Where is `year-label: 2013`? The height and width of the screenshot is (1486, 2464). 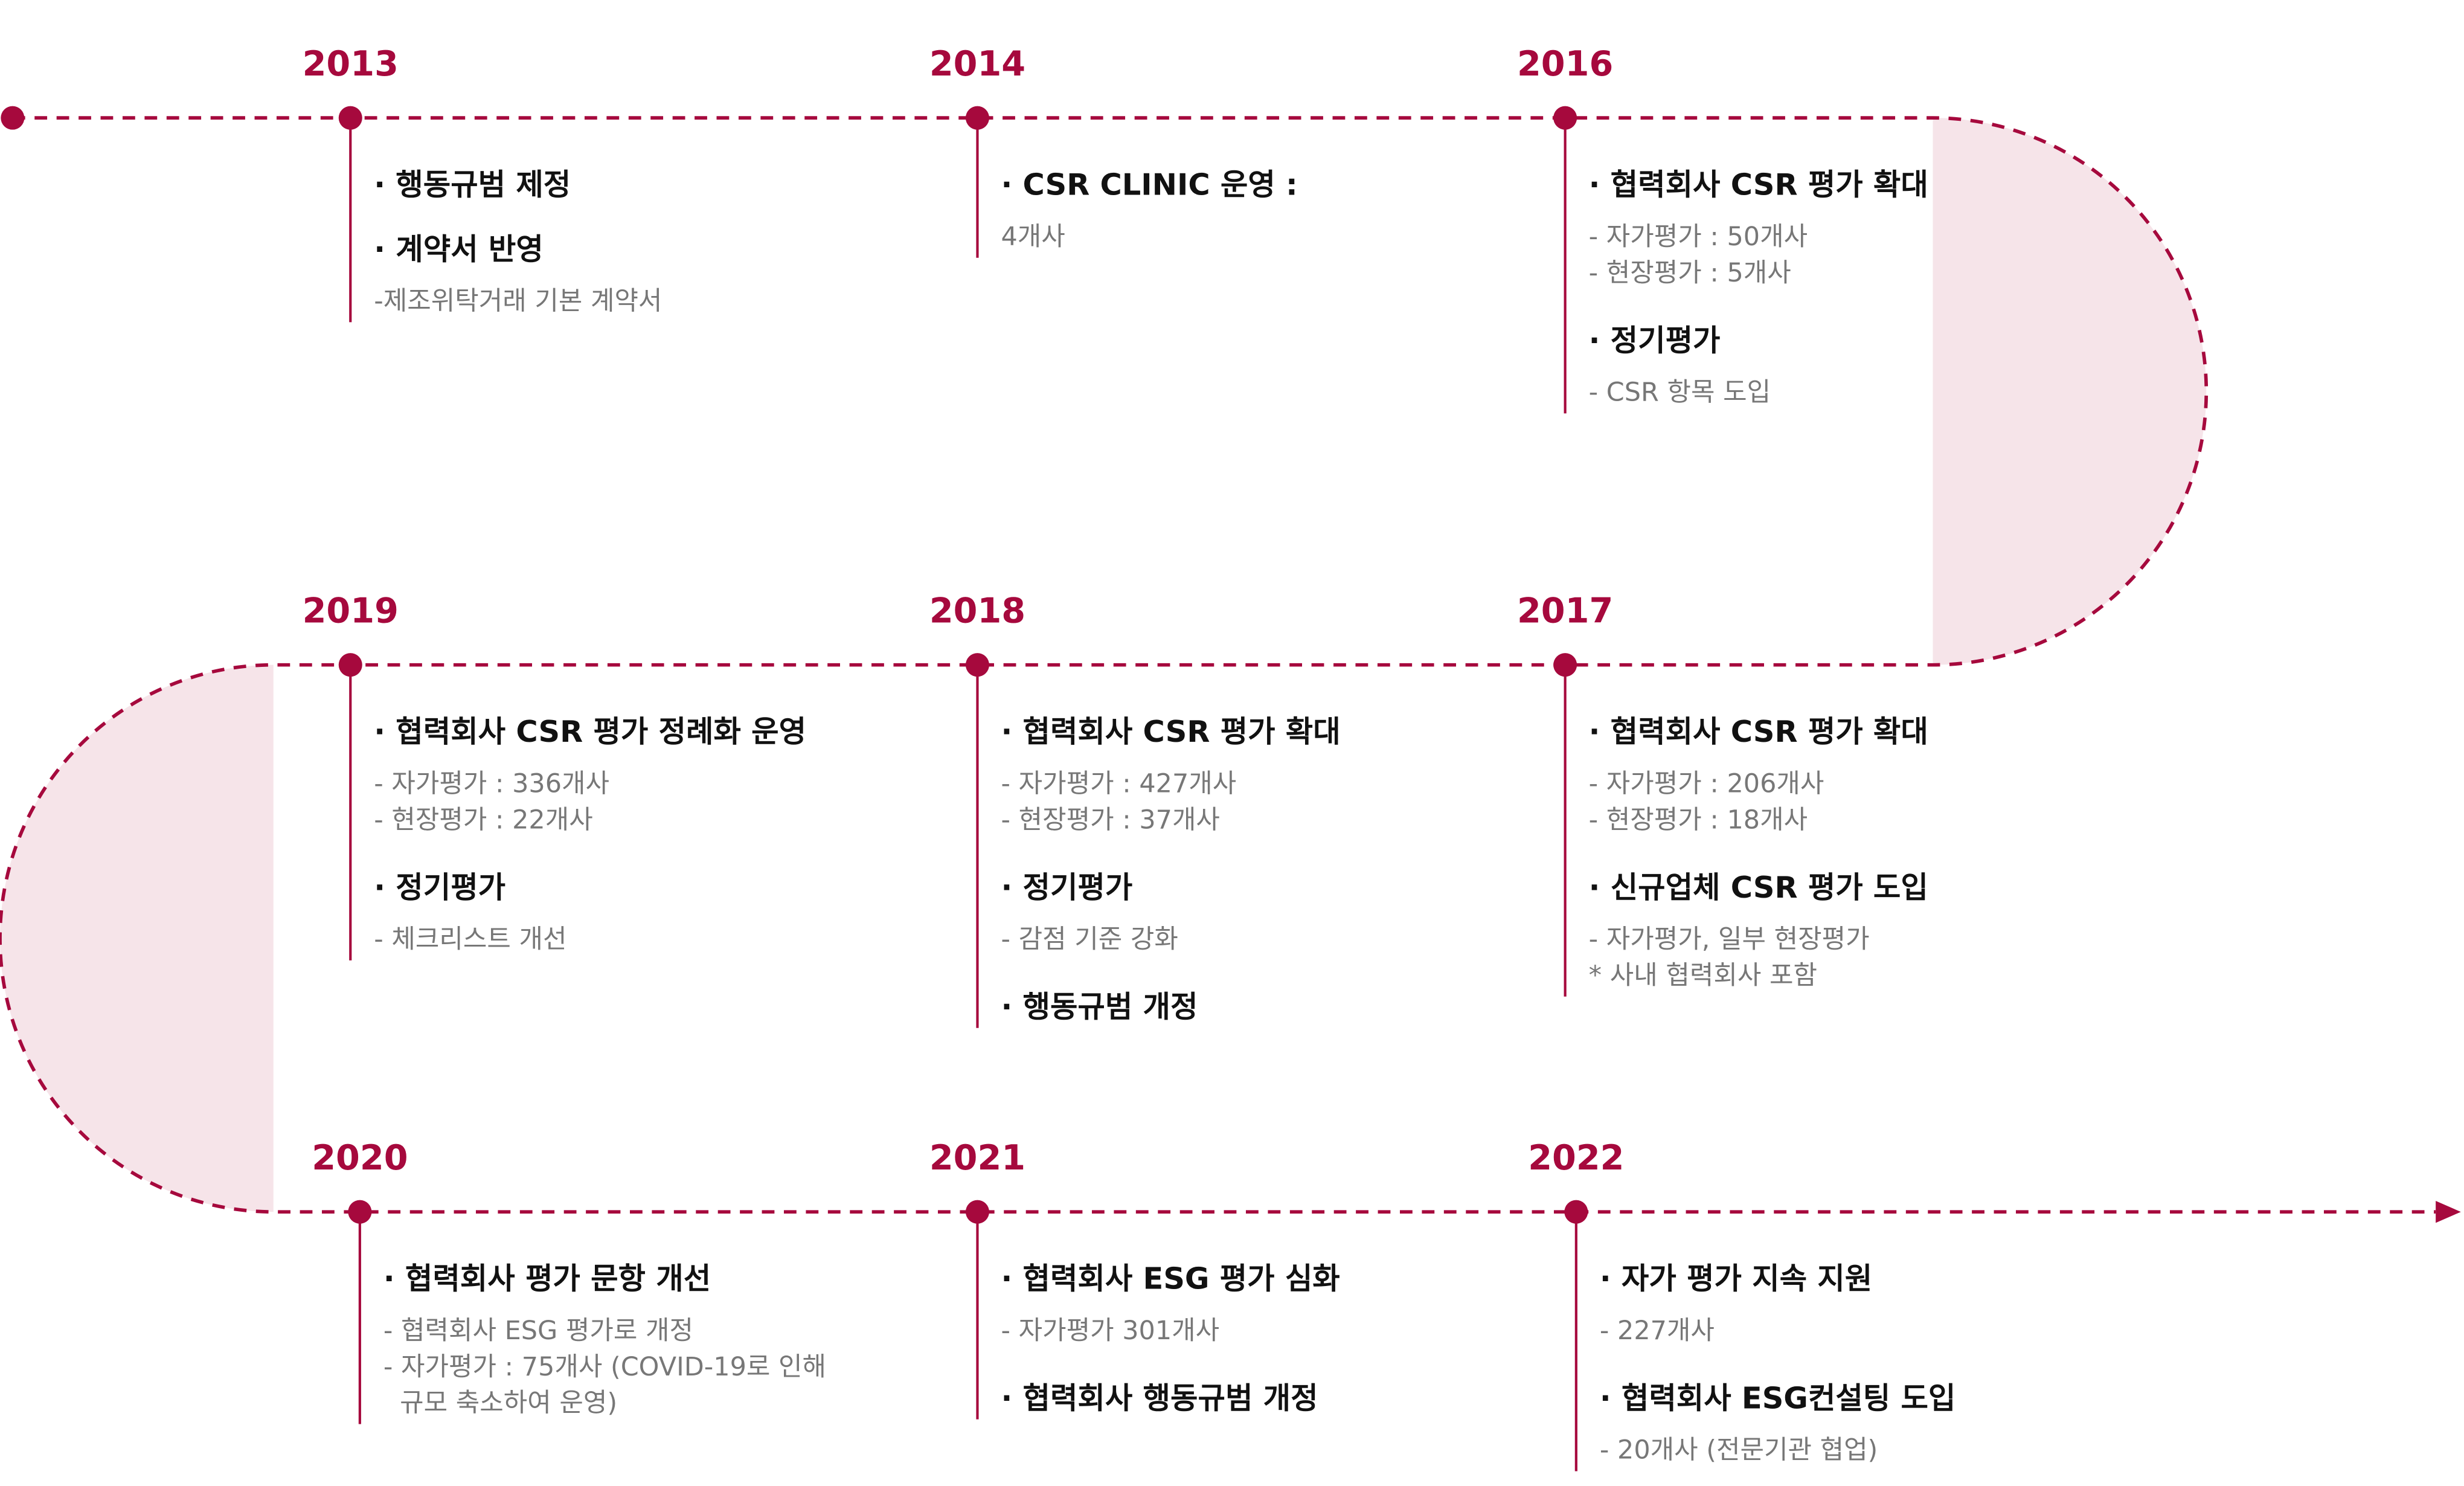
year-label: 2013 is located at coordinates (351, 64).